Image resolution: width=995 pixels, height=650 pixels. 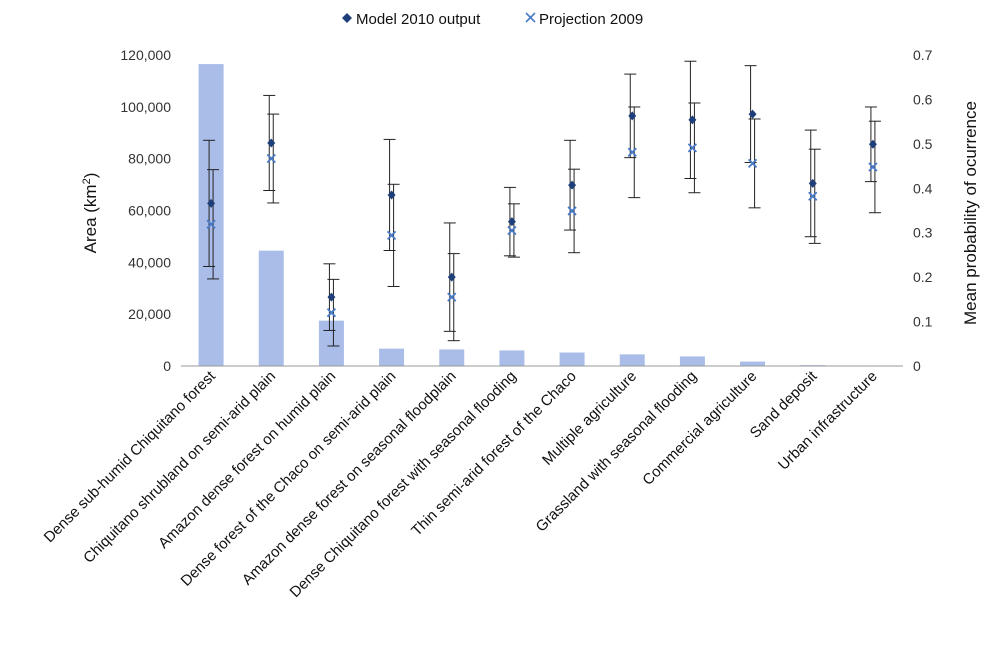 I want to click on right-axis-tick-label: 0.1, so click(x=923, y=322).